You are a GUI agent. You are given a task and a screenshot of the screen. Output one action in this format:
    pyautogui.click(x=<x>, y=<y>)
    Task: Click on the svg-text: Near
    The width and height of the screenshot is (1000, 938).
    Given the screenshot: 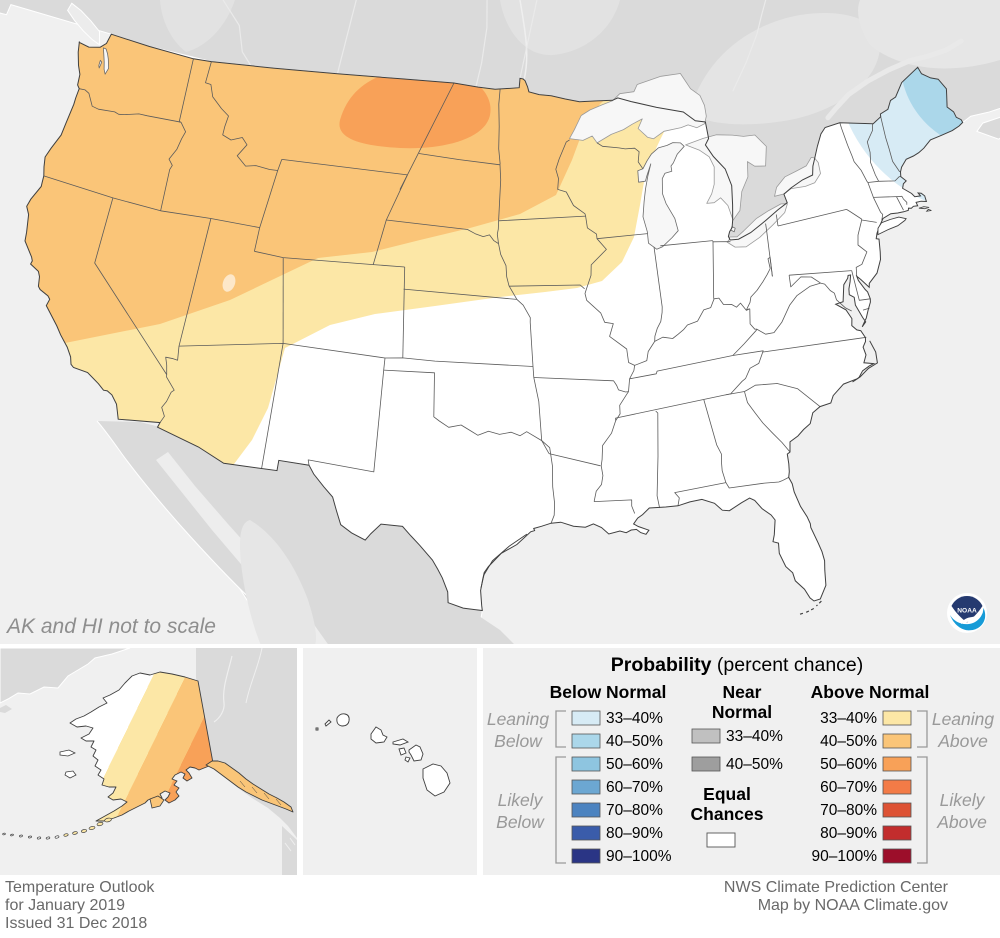 What is the action you would take?
    pyautogui.click(x=742, y=692)
    